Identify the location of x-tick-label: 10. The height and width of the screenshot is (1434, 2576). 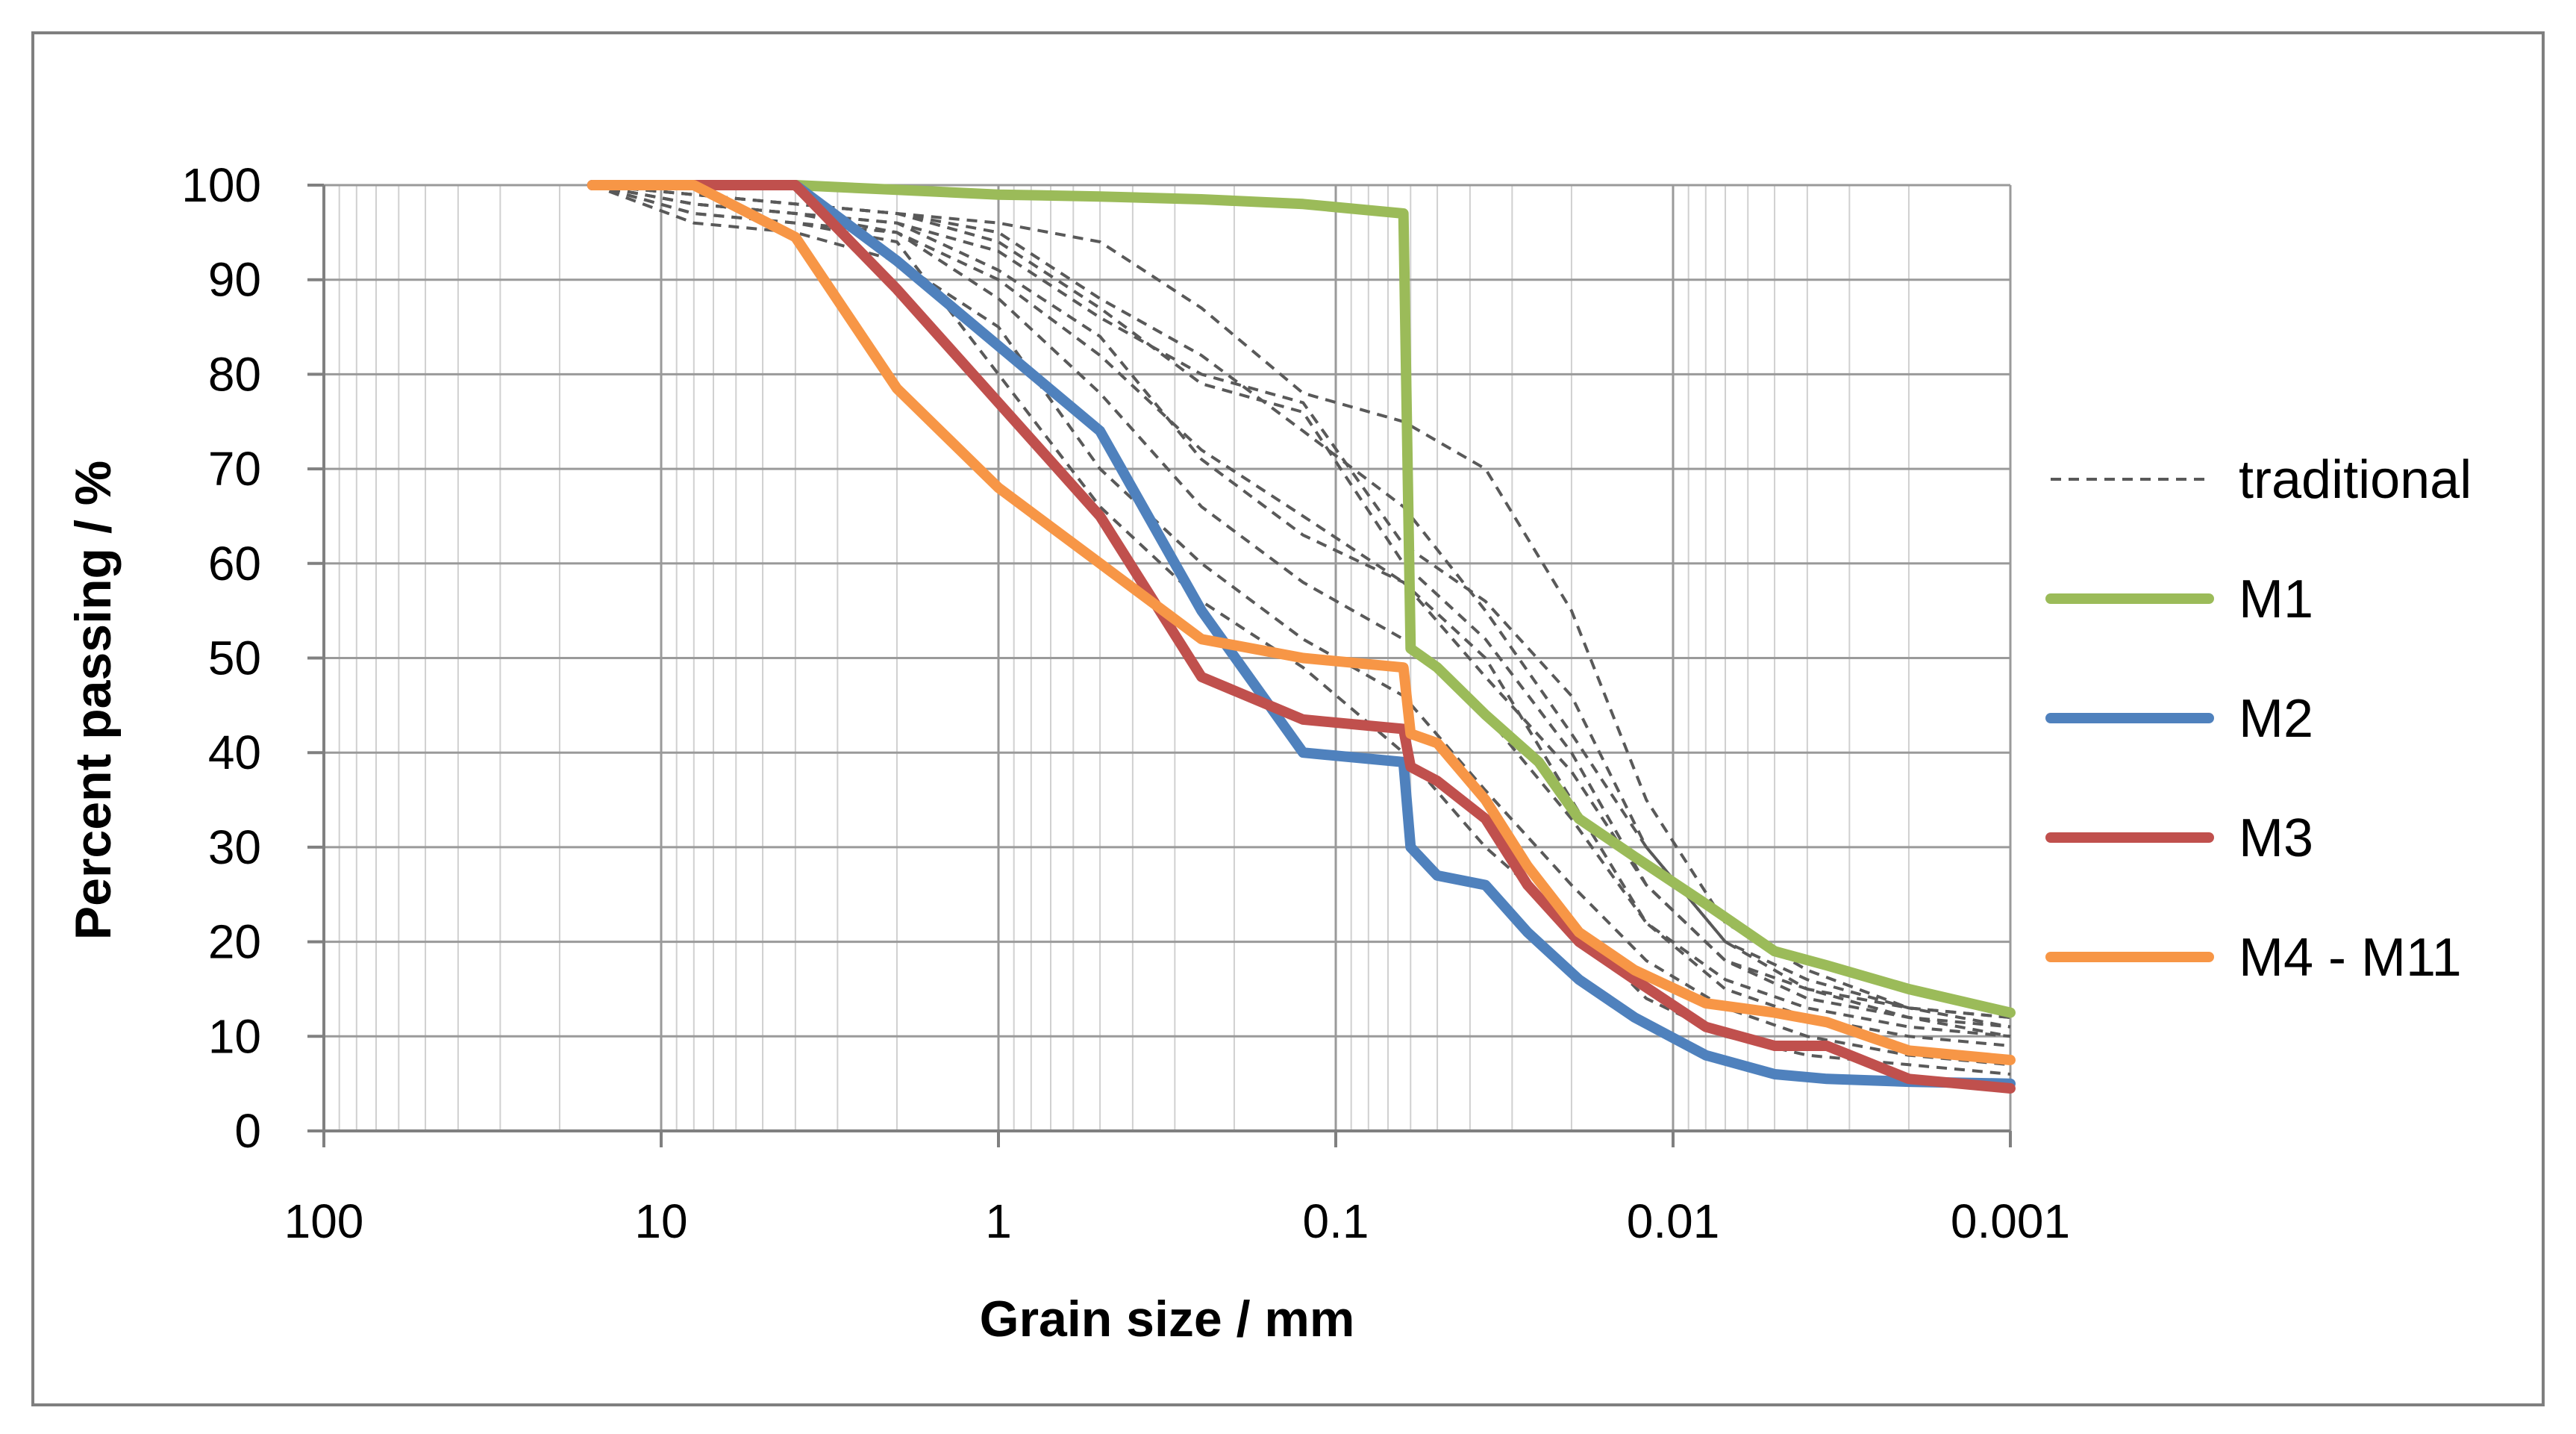
(660, 1221).